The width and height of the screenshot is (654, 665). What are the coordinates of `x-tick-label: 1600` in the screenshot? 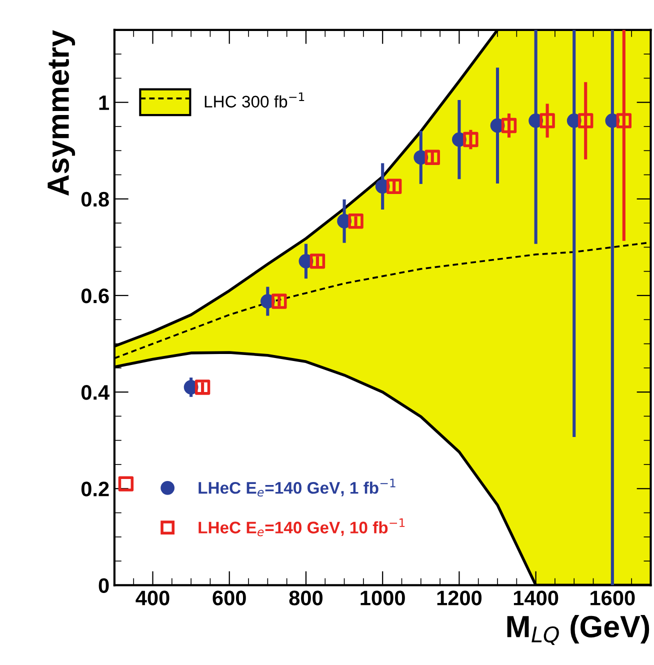 It's located at (612, 598).